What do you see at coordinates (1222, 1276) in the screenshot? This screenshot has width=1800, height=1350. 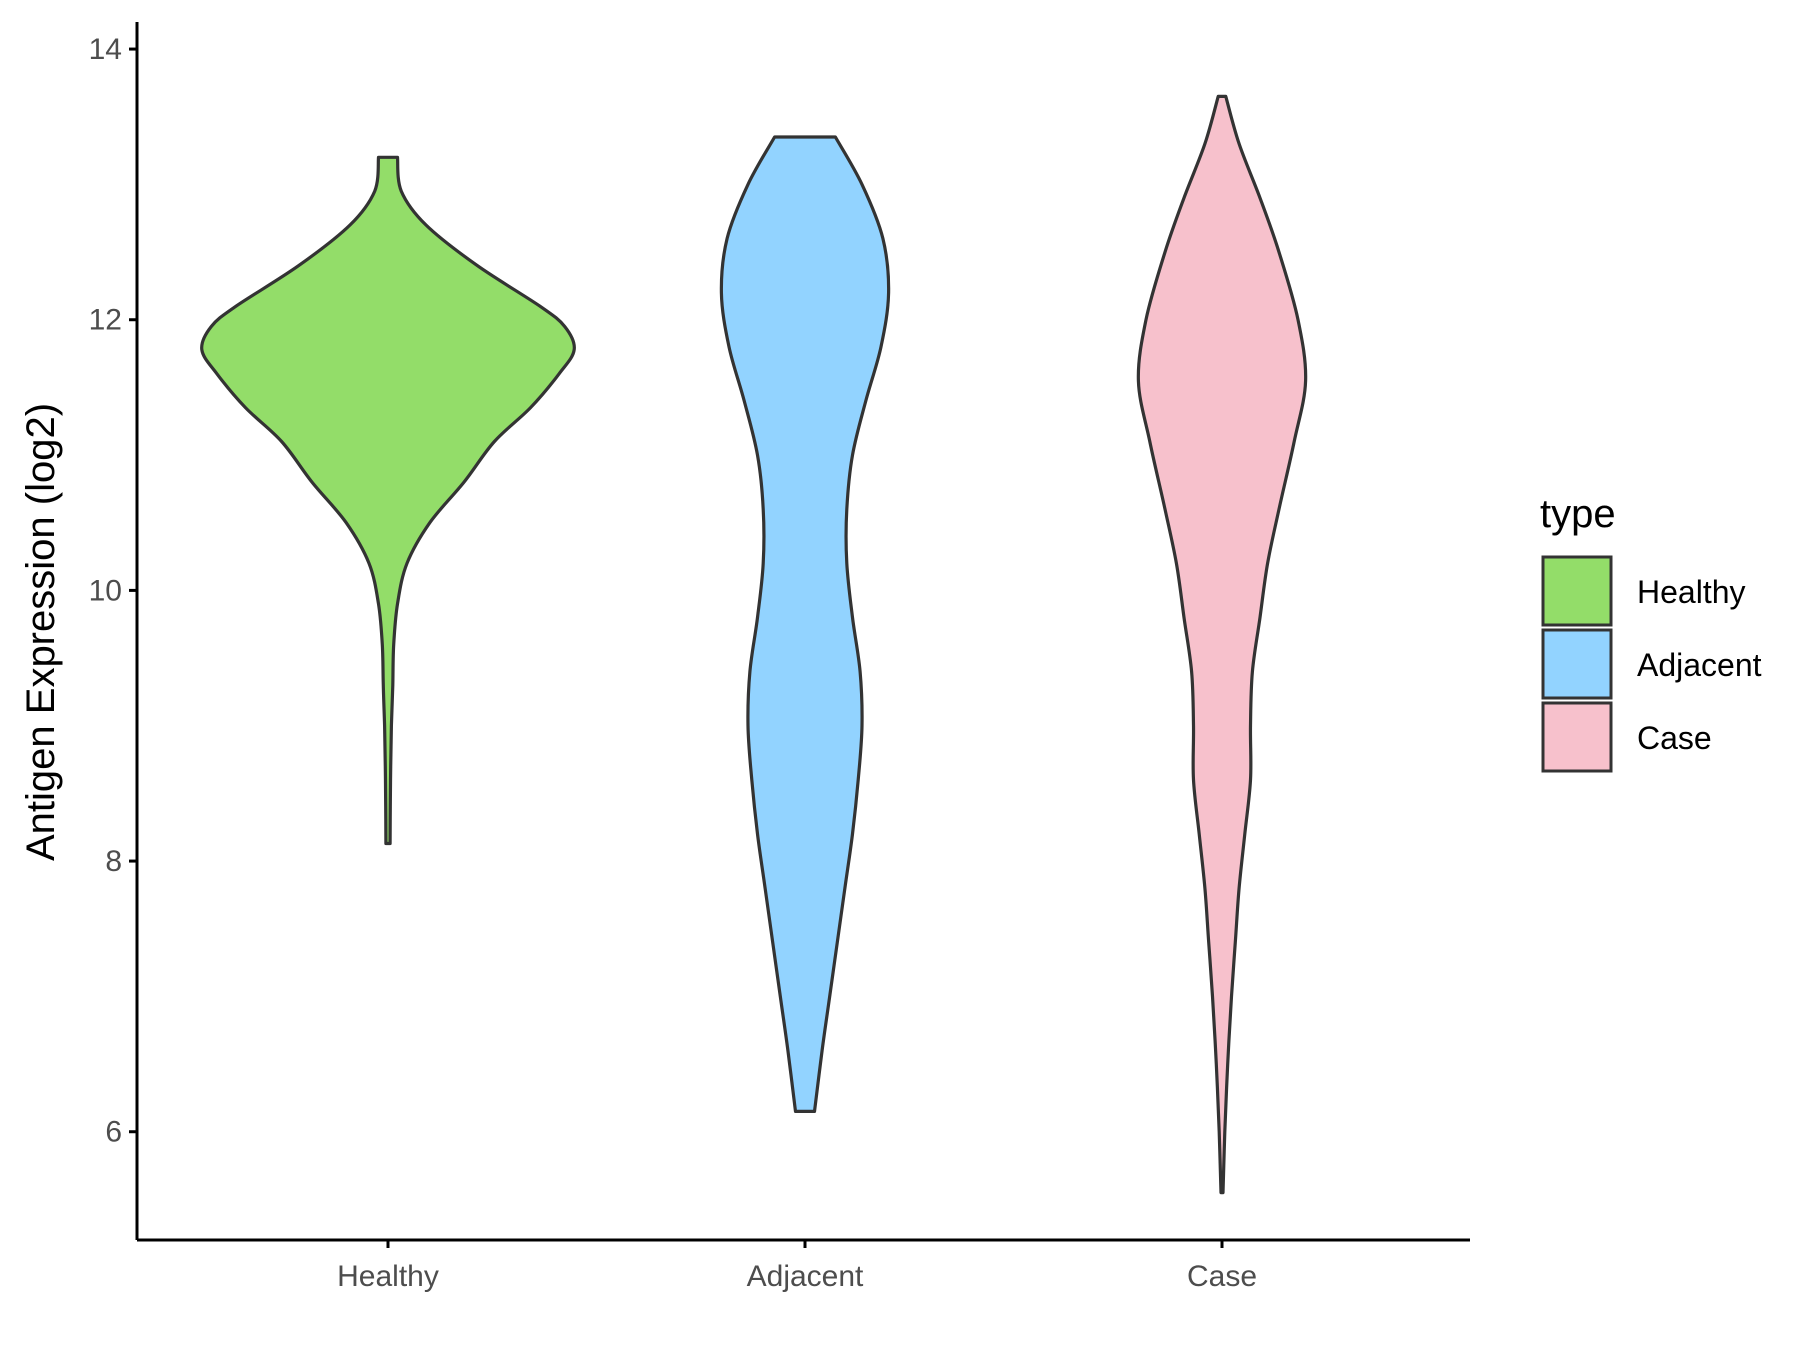 I see `x-tick-label-case: Case` at bounding box center [1222, 1276].